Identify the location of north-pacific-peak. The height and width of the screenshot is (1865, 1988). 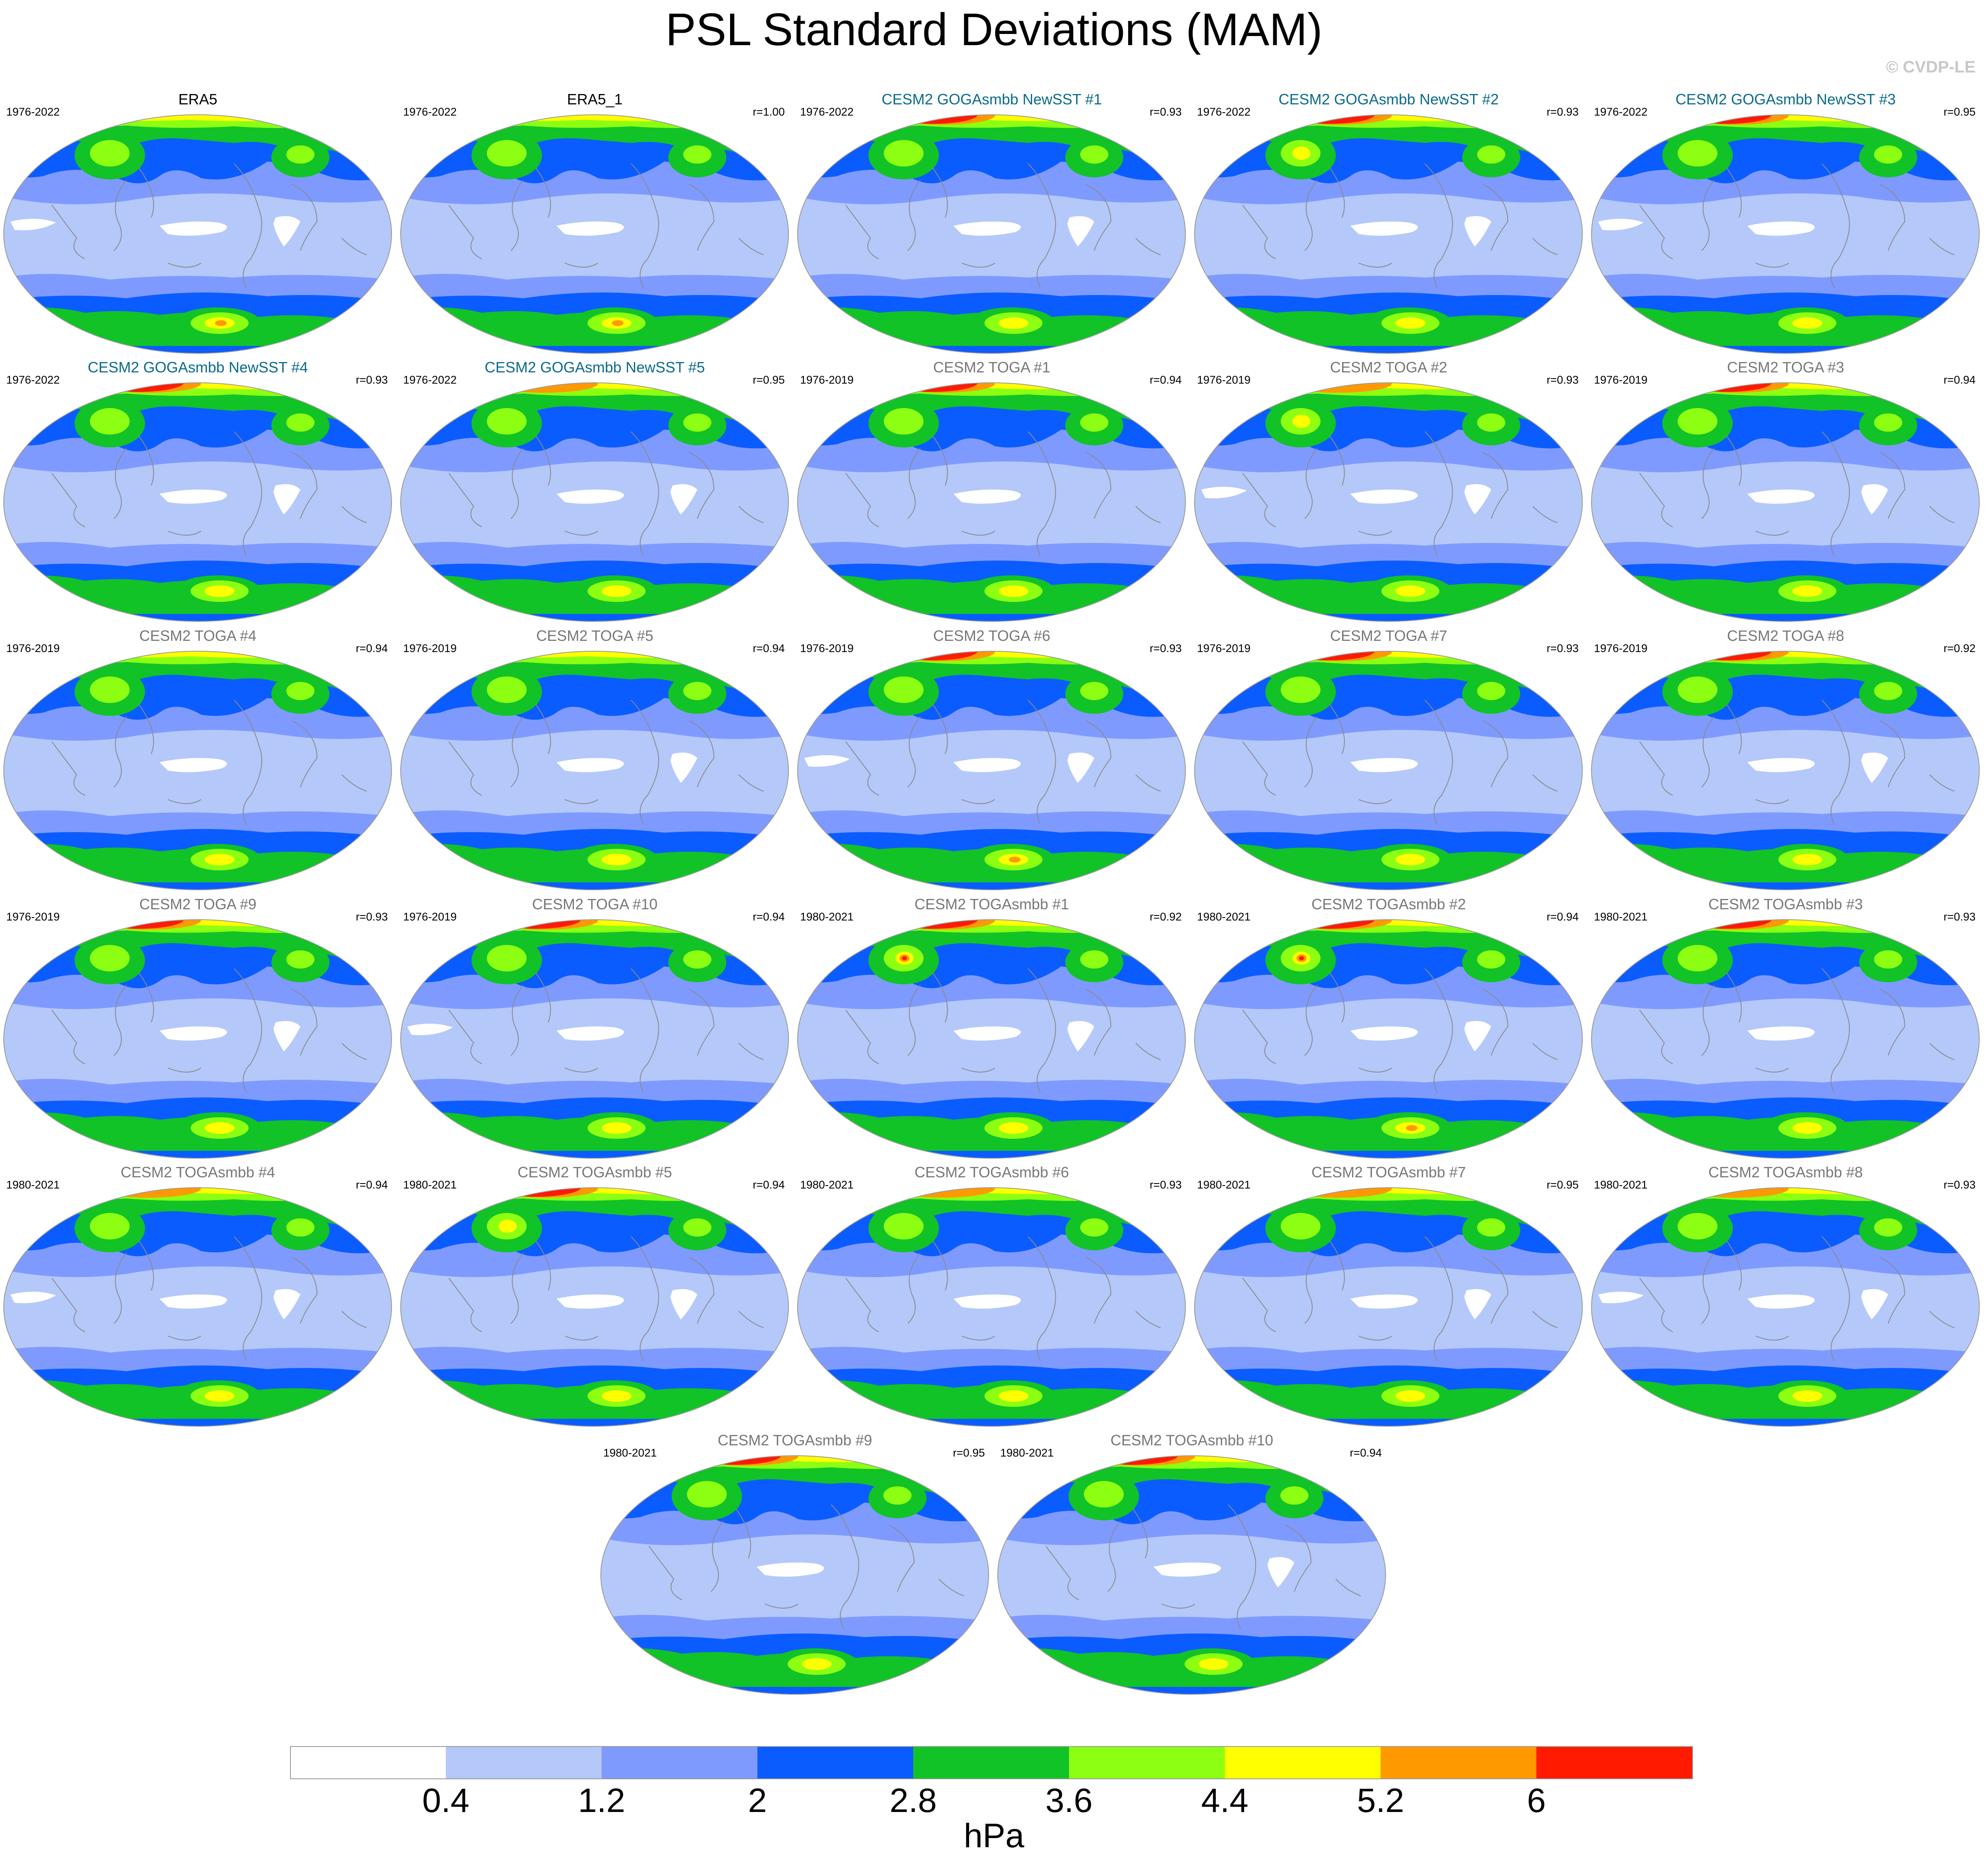
(1301, 421).